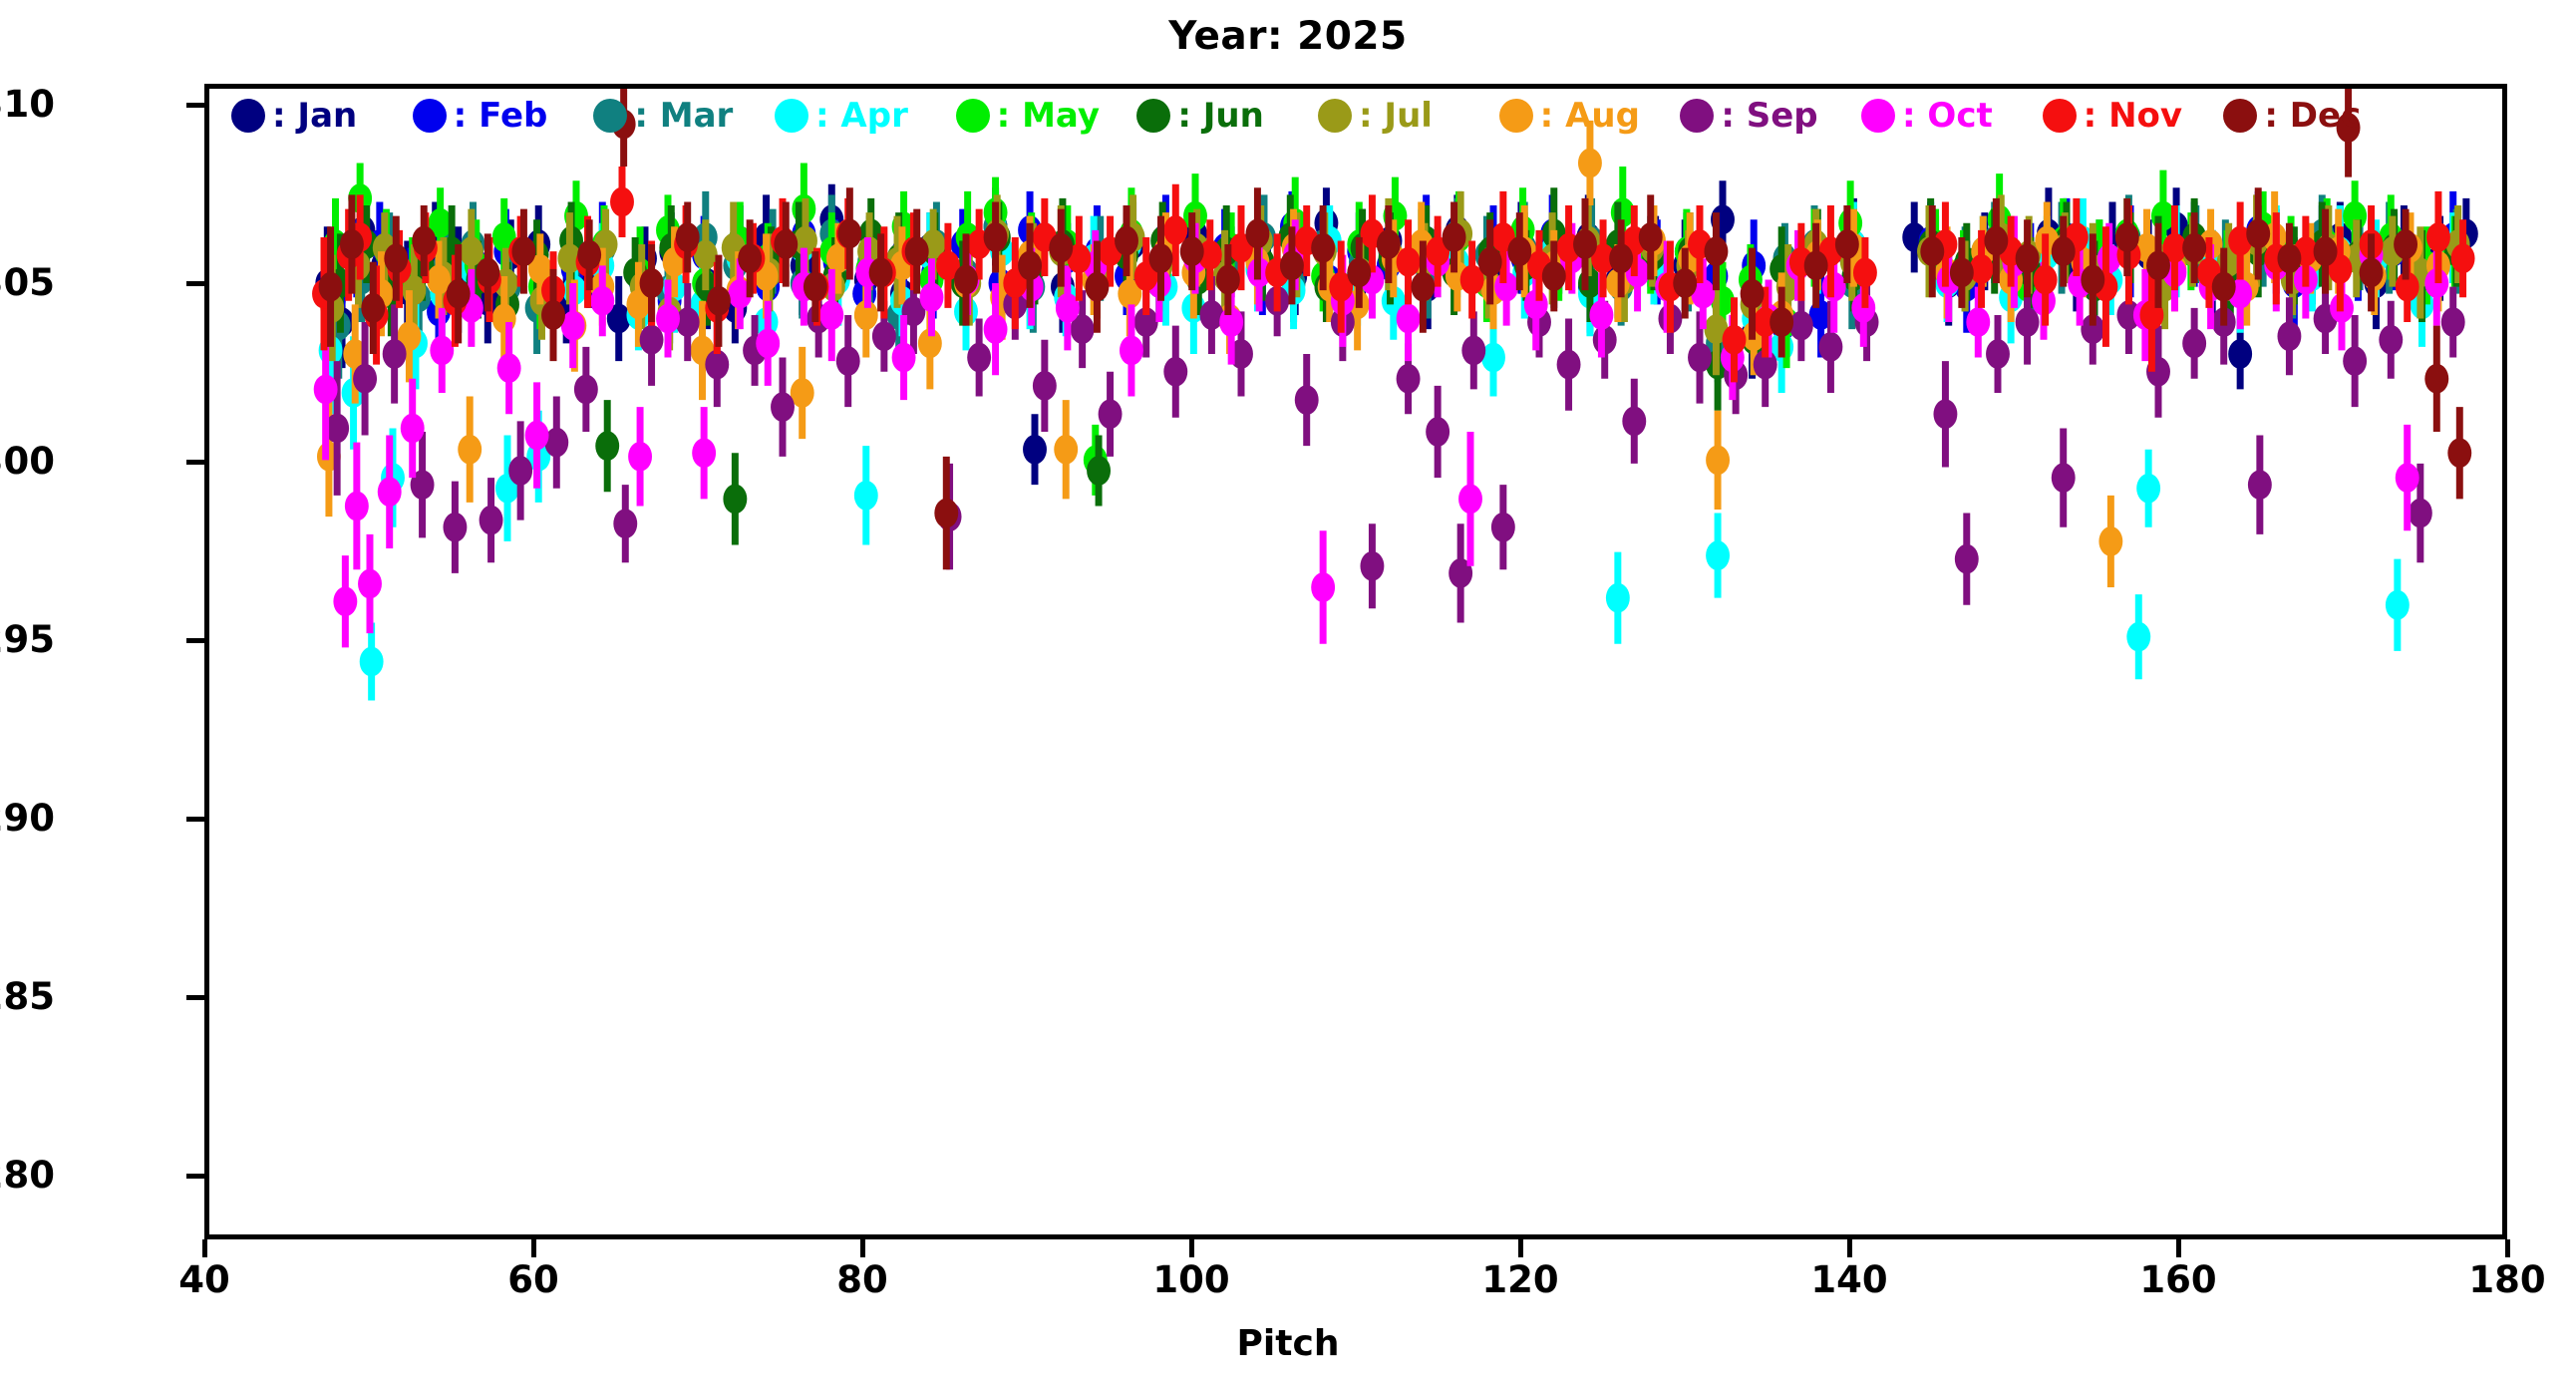 The height and width of the screenshot is (1387, 2576). Describe the element at coordinates (27, 996) in the screenshot. I see `y-tick-label: 285` at that location.